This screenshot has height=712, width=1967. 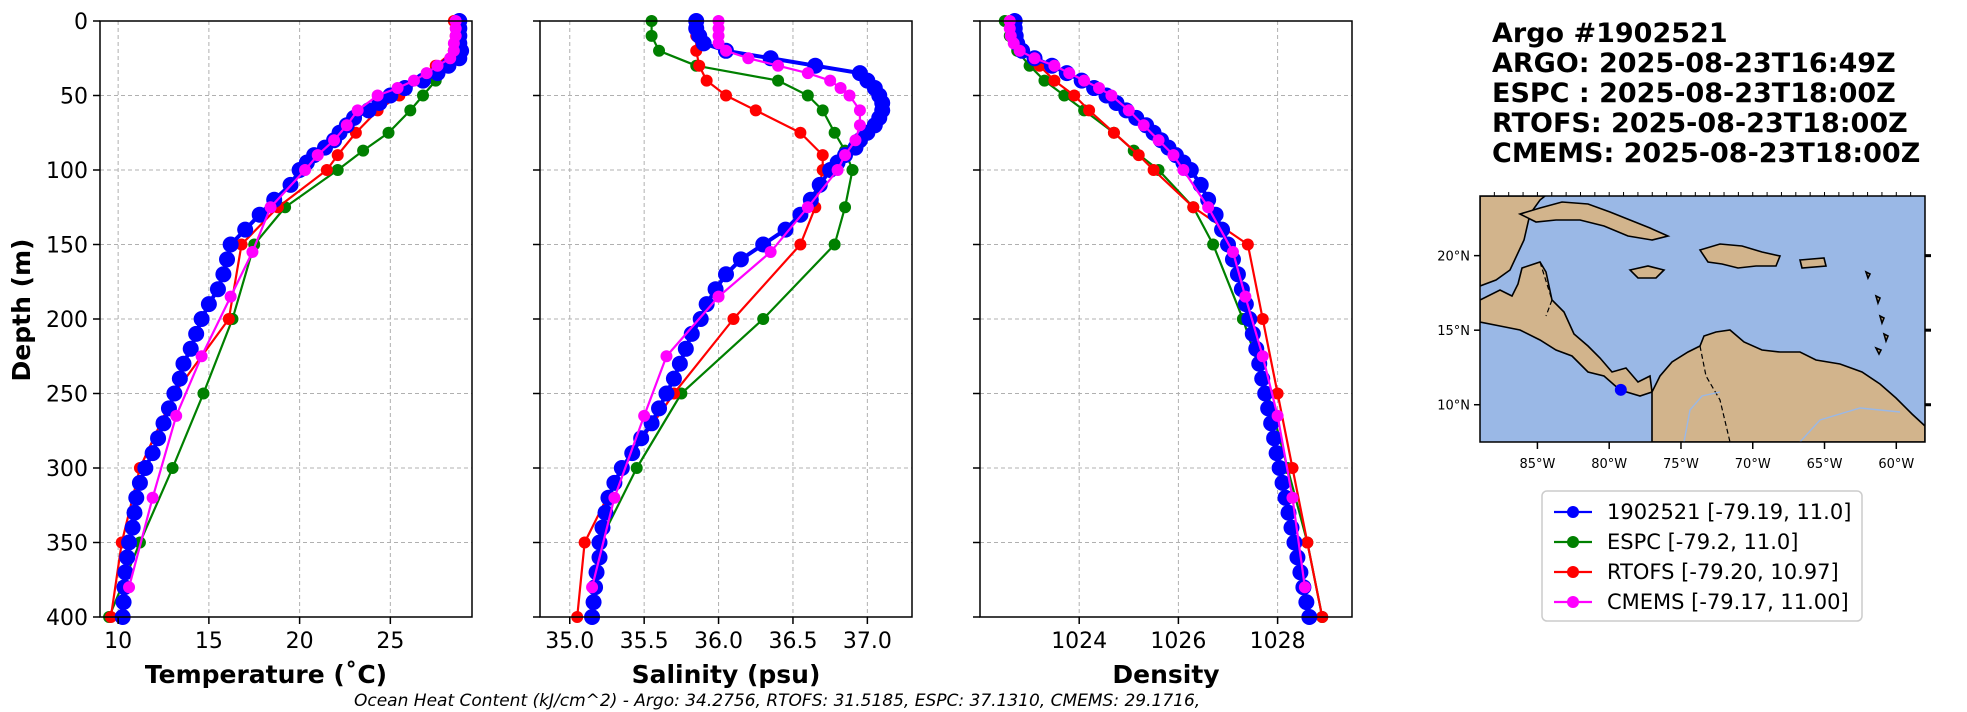 I want to click on header-line-argo-id: Argo #1902521, so click(x=1610, y=33).